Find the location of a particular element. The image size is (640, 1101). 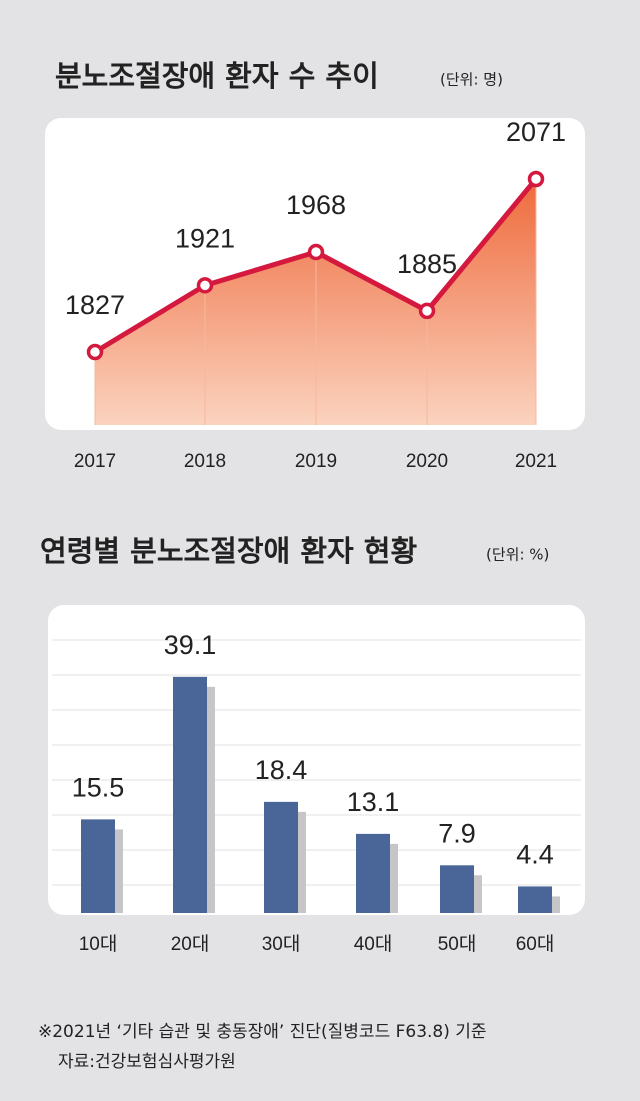

chart-subtitle: (단위: %) is located at coordinates (517, 555).